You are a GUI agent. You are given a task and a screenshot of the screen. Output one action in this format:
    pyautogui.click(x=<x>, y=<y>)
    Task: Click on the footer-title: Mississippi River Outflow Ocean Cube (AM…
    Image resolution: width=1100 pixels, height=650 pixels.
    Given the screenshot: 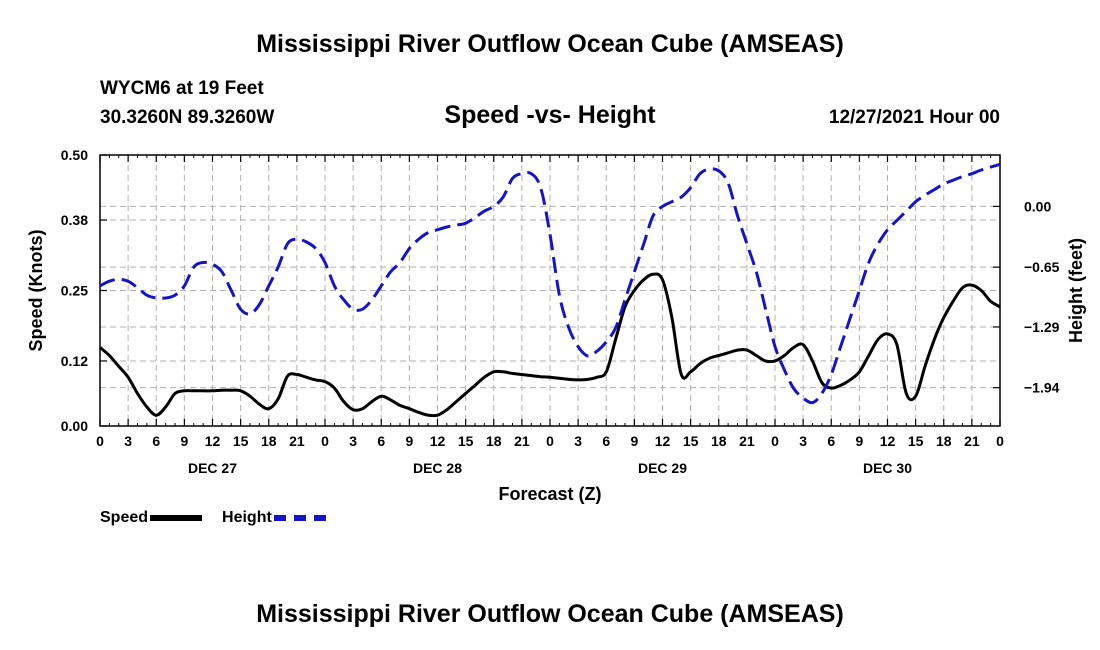 What is the action you would take?
    pyautogui.click(x=550, y=614)
    